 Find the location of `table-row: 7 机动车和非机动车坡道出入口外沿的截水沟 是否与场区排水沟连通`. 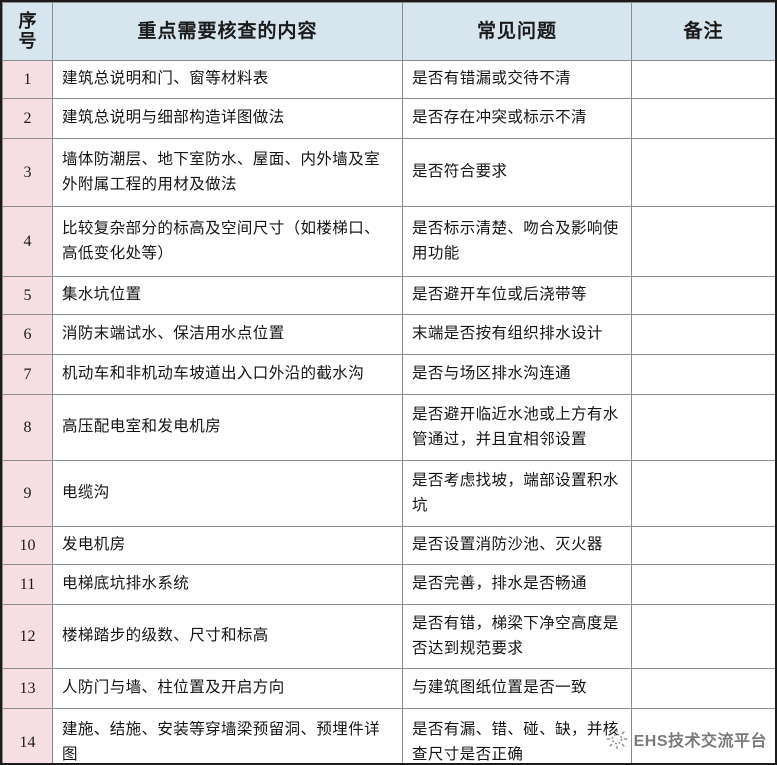

table-row: 7 机动车和非机动车坡道出入口外沿的截水沟 是否与场区排水沟连通 is located at coordinates (388, 374).